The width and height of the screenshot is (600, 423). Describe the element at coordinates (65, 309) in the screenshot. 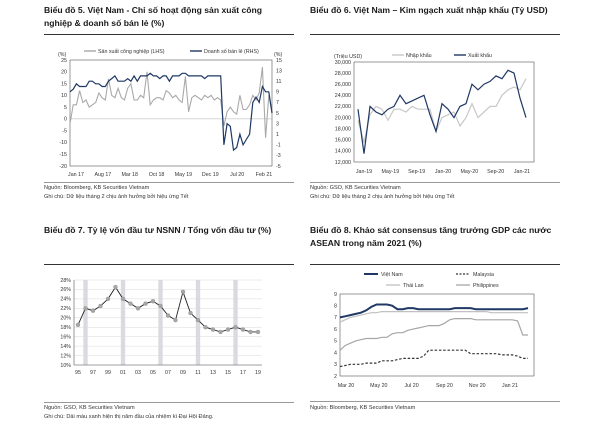

I see `c7-y-tick-label: 22%` at that location.